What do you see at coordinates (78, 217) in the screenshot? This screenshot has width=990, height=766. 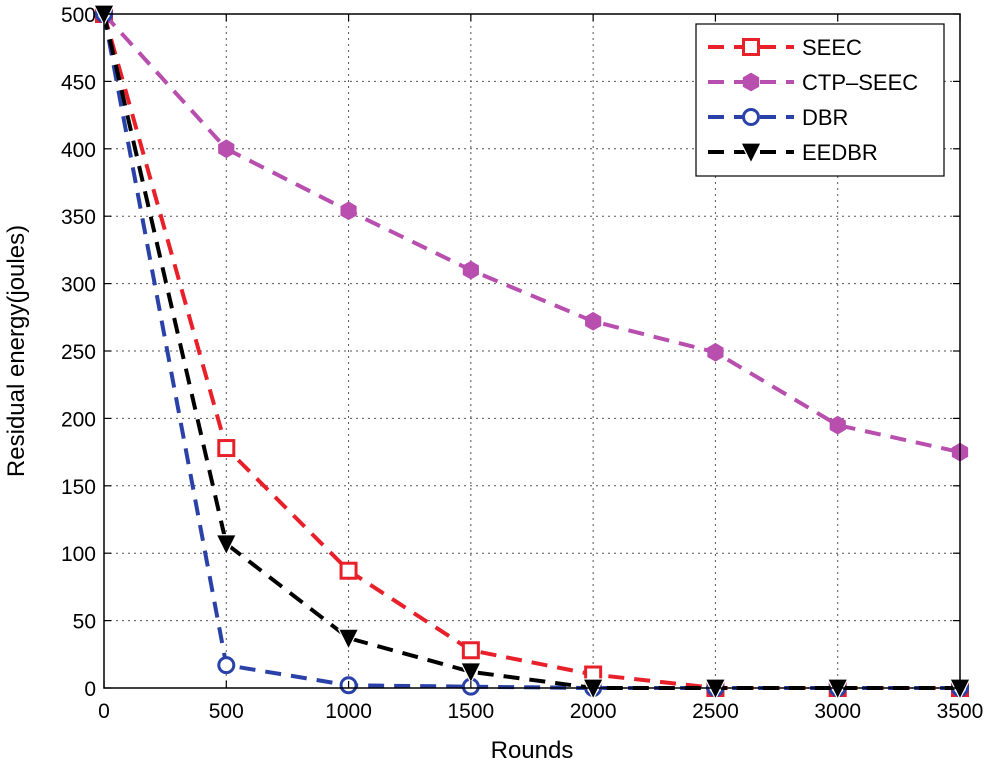 I see `y-tick-label: 350` at bounding box center [78, 217].